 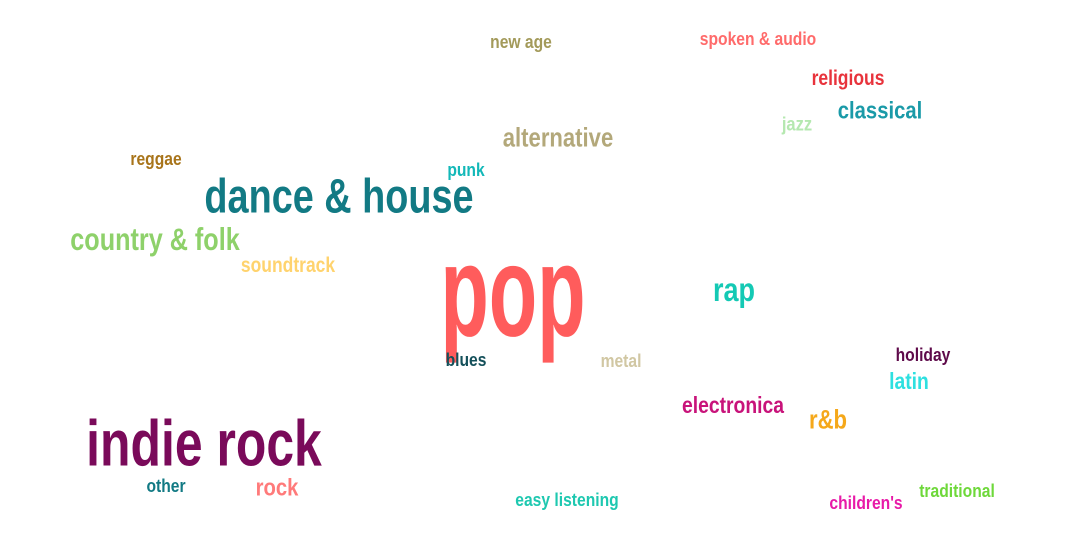 What do you see at coordinates (288, 266) in the screenshot?
I see `word-soundtrack: soundtrack` at bounding box center [288, 266].